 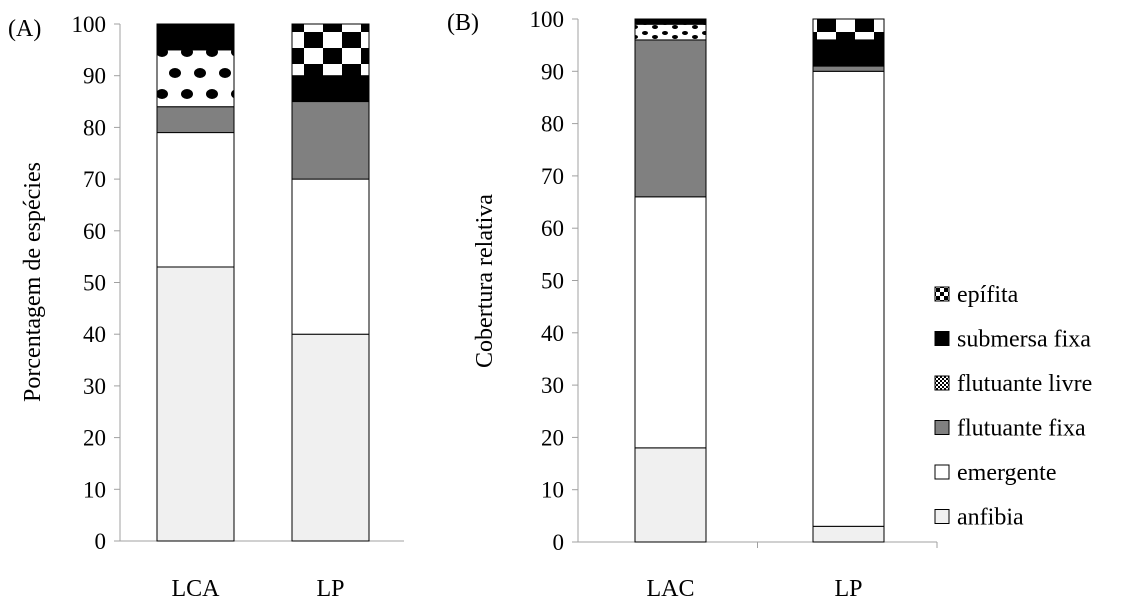 I want to click on panel-a-bar-lca-flutuante-fixa, so click(x=195, y=120).